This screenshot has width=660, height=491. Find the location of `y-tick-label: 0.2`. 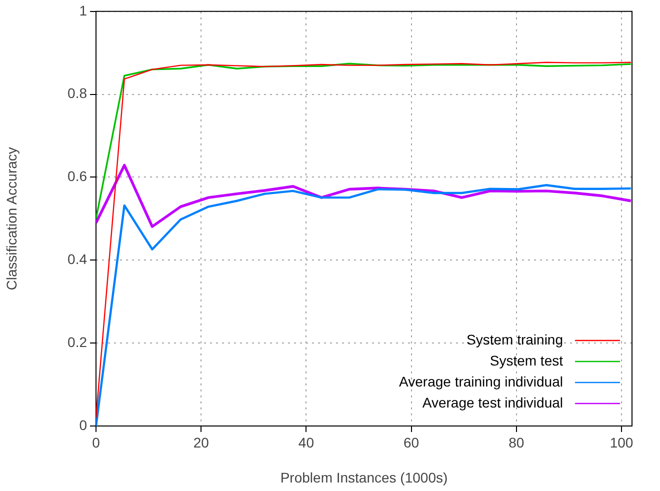

y-tick-label: 0.2 is located at coordinates (78, 342).